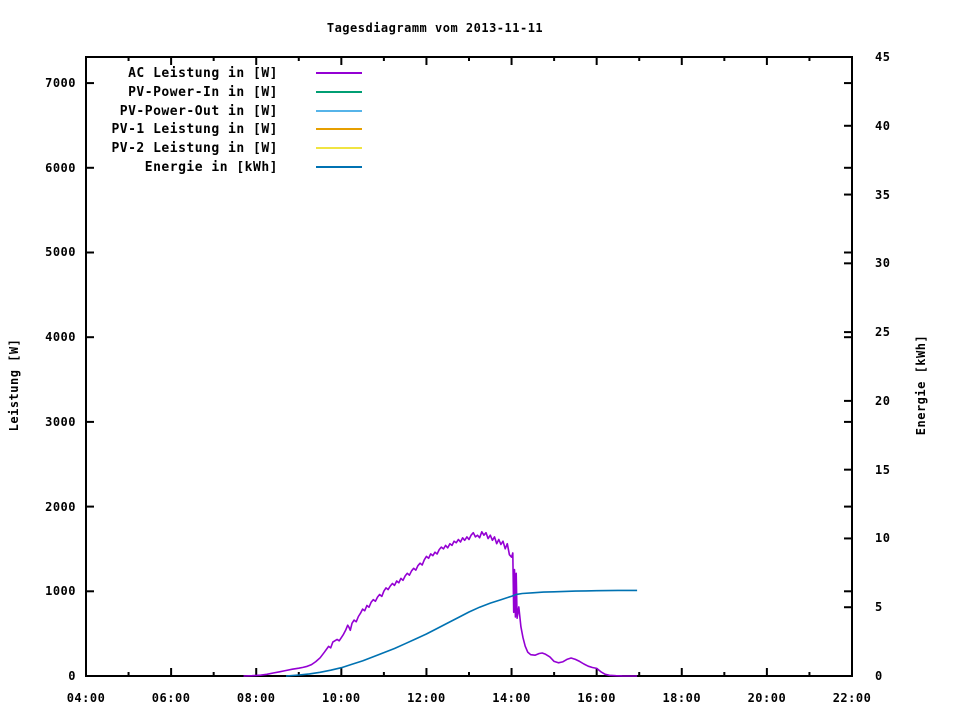 The width and height of the screenshot is (960, 720). Describe the element at coordinates (60, 167) in the screenshot. I see `y-tick-label: 6000` at that location.